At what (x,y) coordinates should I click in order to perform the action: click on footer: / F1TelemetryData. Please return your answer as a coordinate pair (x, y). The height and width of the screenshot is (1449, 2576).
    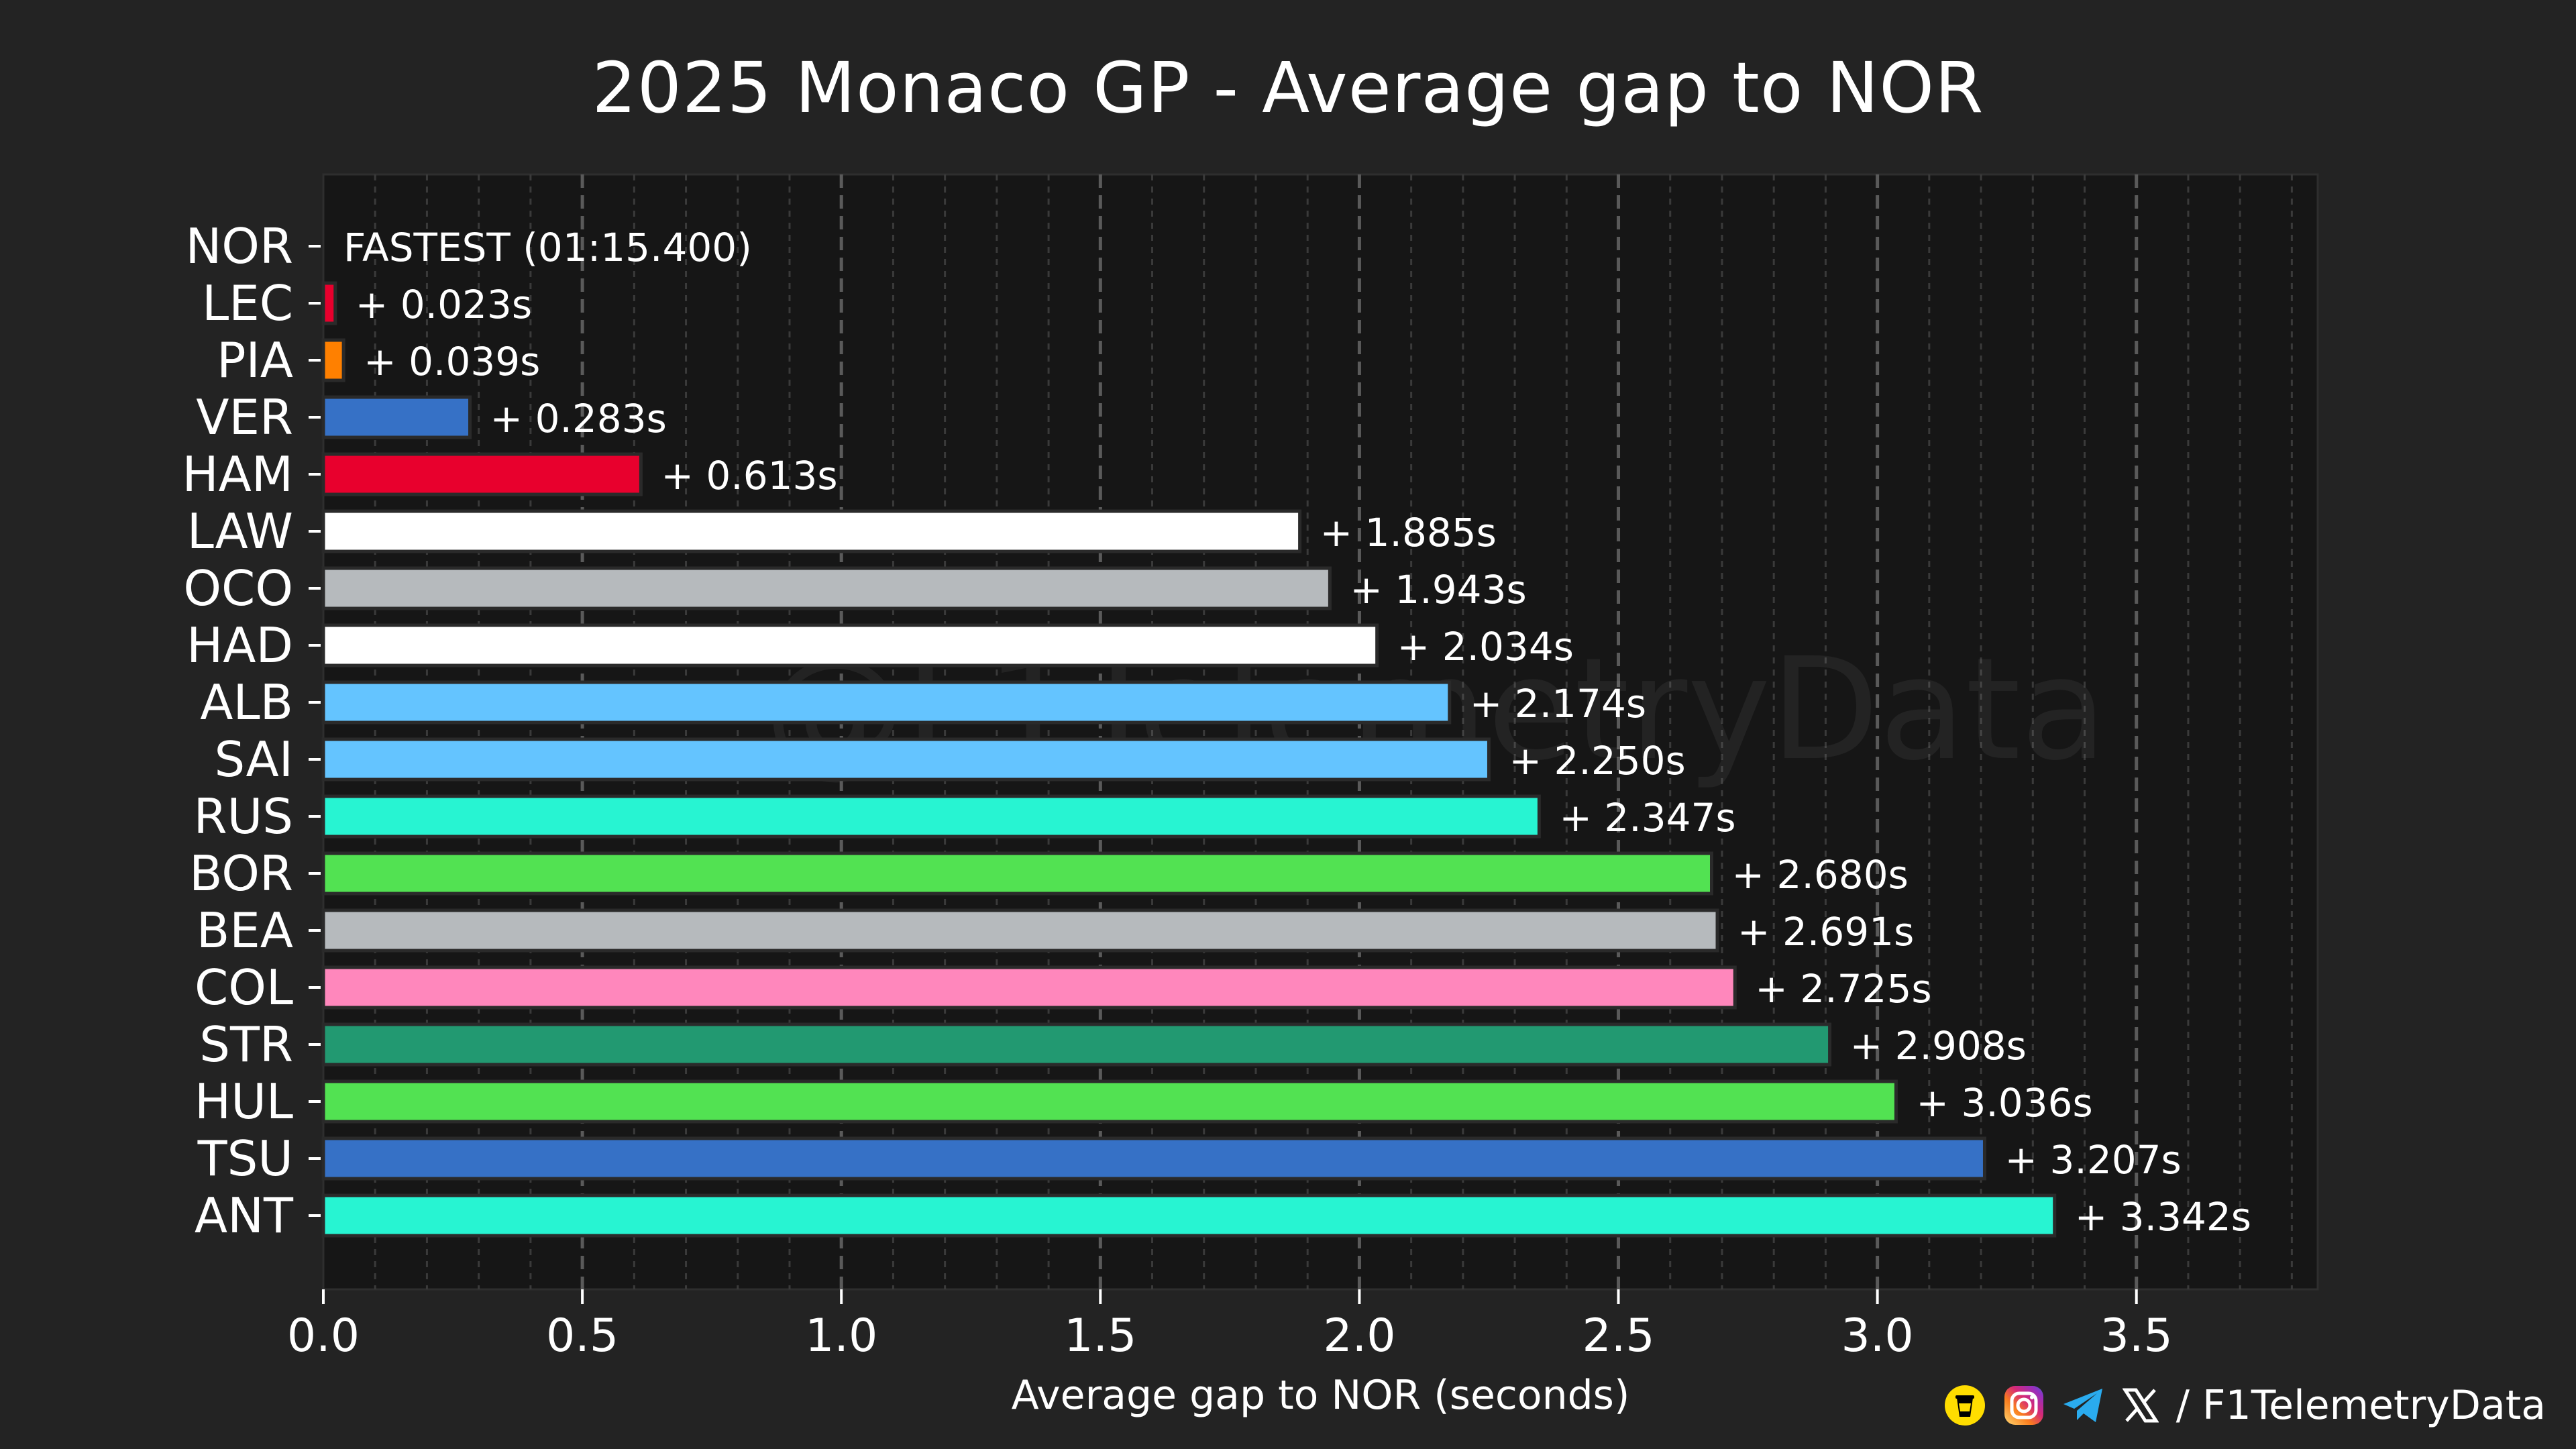
    Looking at the image, I should click on (2245, 1405).